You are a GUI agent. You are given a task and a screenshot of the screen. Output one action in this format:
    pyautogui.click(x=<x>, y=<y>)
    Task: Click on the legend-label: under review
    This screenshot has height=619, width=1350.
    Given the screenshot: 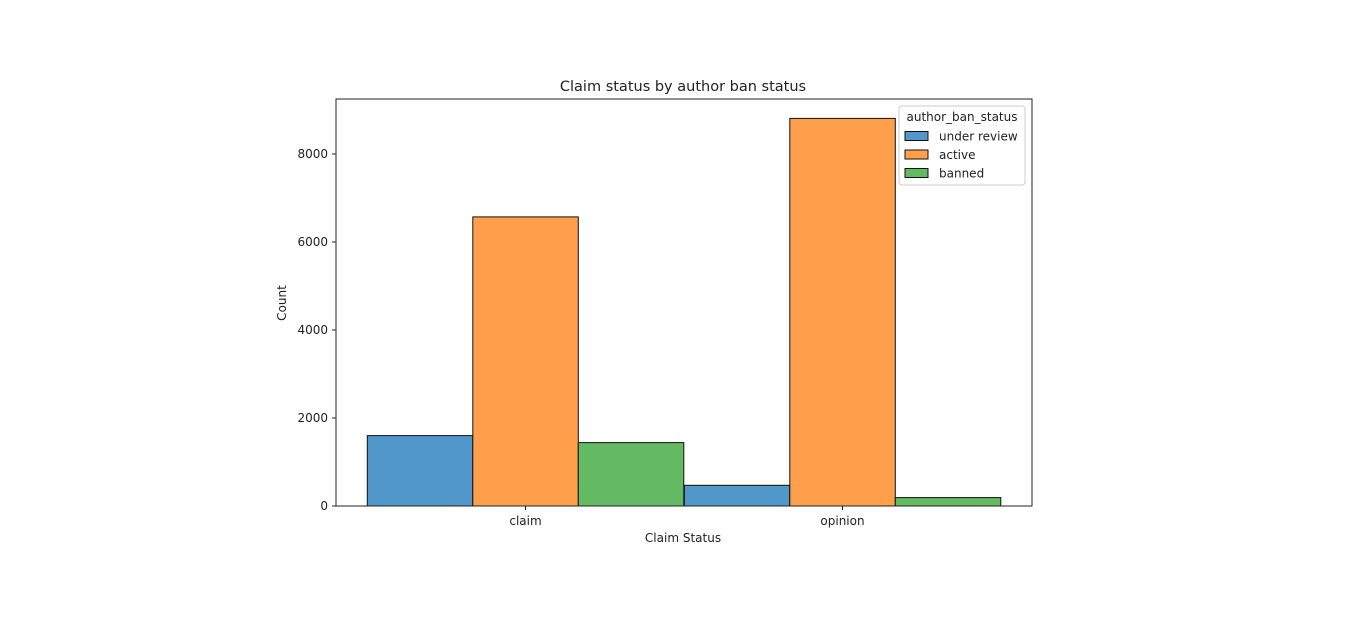 What is the action you would take?
    pyautogui.click(x=978, y=137)
    